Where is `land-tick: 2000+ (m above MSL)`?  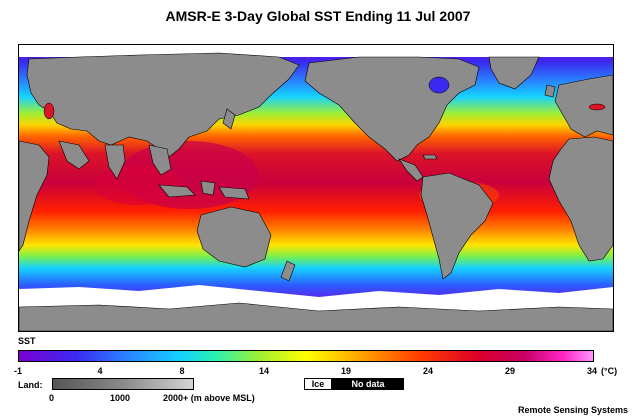 land-tick: 2000+ (m above MSL) is located at coordinates (209, 398).